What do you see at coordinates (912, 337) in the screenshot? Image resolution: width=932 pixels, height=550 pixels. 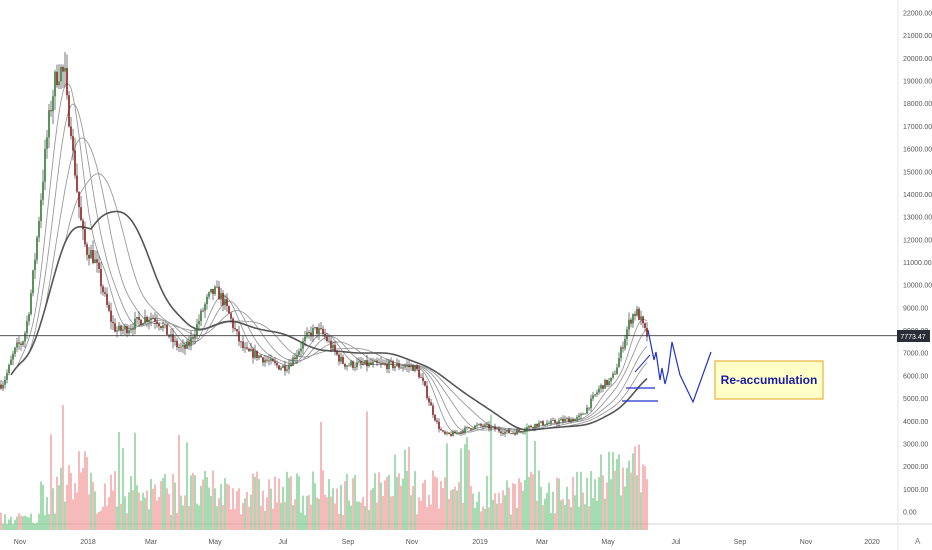 I see `current-price-label: 7773.47` at bounding box center [912, 337].